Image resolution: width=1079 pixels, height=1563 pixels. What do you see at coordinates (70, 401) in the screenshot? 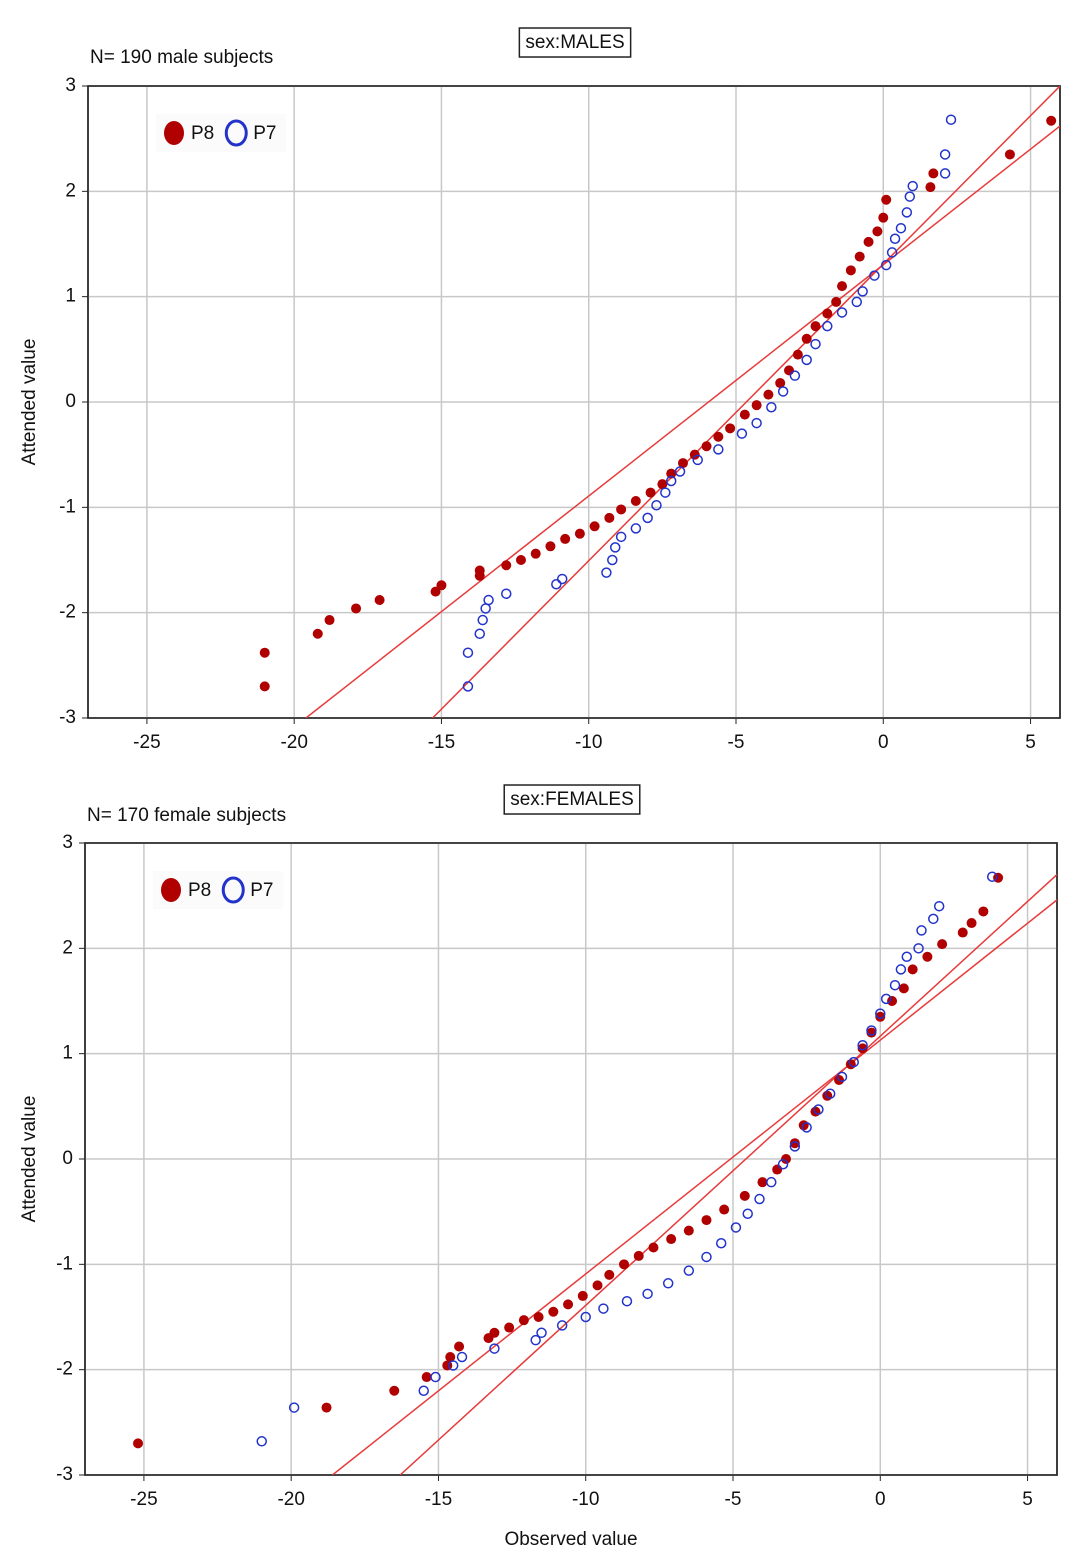
I see `y-tick-label: 0` at bounding box center [70, 401].